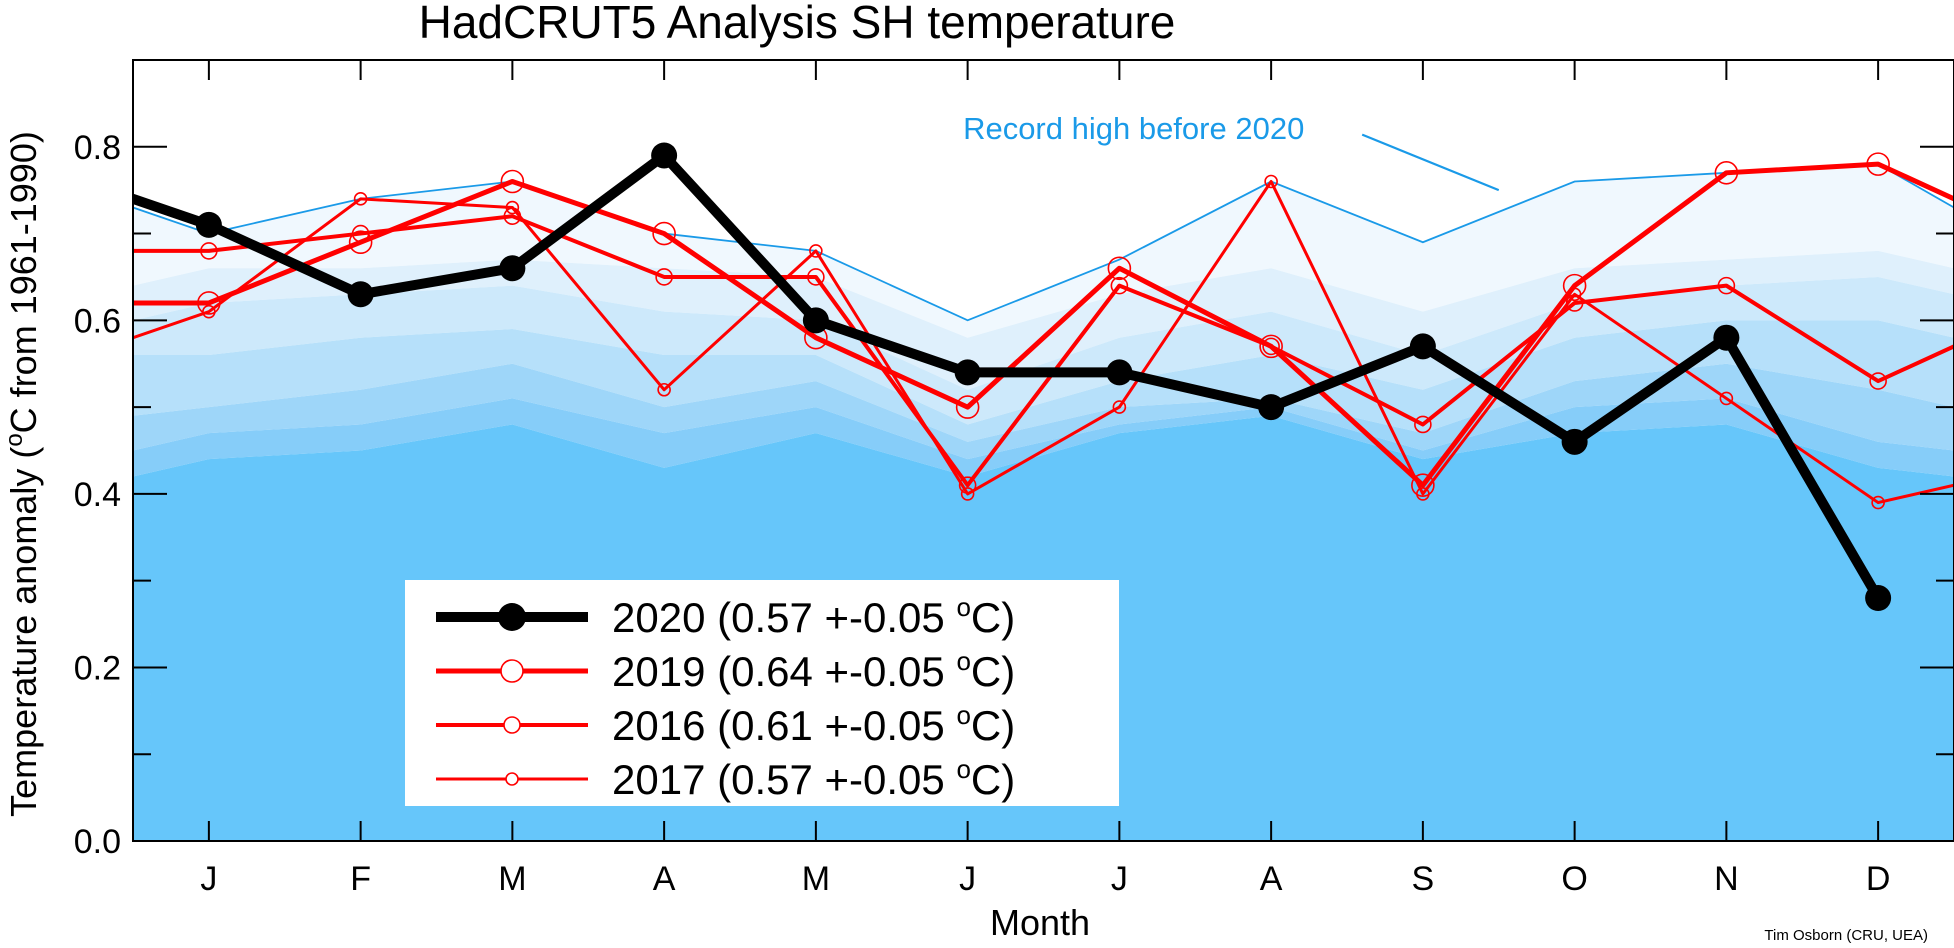 Image resolution: width=1954 pixels, height=948 pixels. What do you see at coordinates (97, 321) in the screenshot?
I see `y-tick-label: 0.6` at bounding box center [97, 321].